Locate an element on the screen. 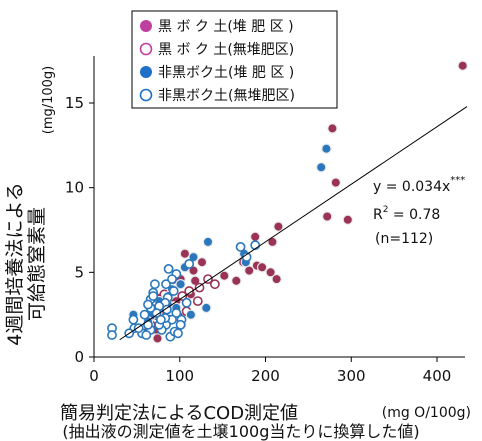 The height and width of the screenshot is (441, 482). legend-marker-nonkuroboku-compost is located at coordinates (146, 72).